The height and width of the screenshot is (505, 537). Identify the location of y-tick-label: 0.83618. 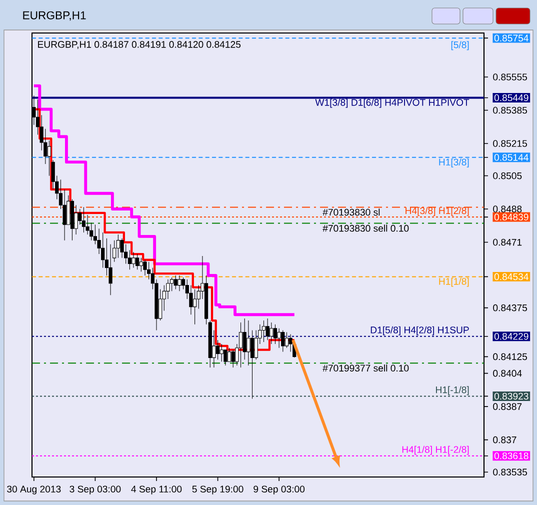
(511, 456).